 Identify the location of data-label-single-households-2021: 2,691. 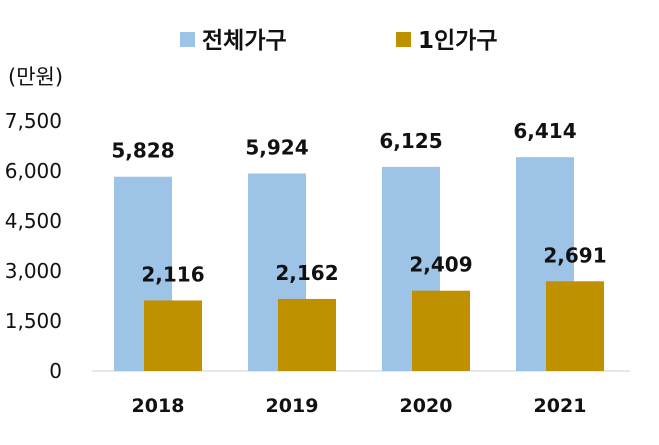
(574, 255).